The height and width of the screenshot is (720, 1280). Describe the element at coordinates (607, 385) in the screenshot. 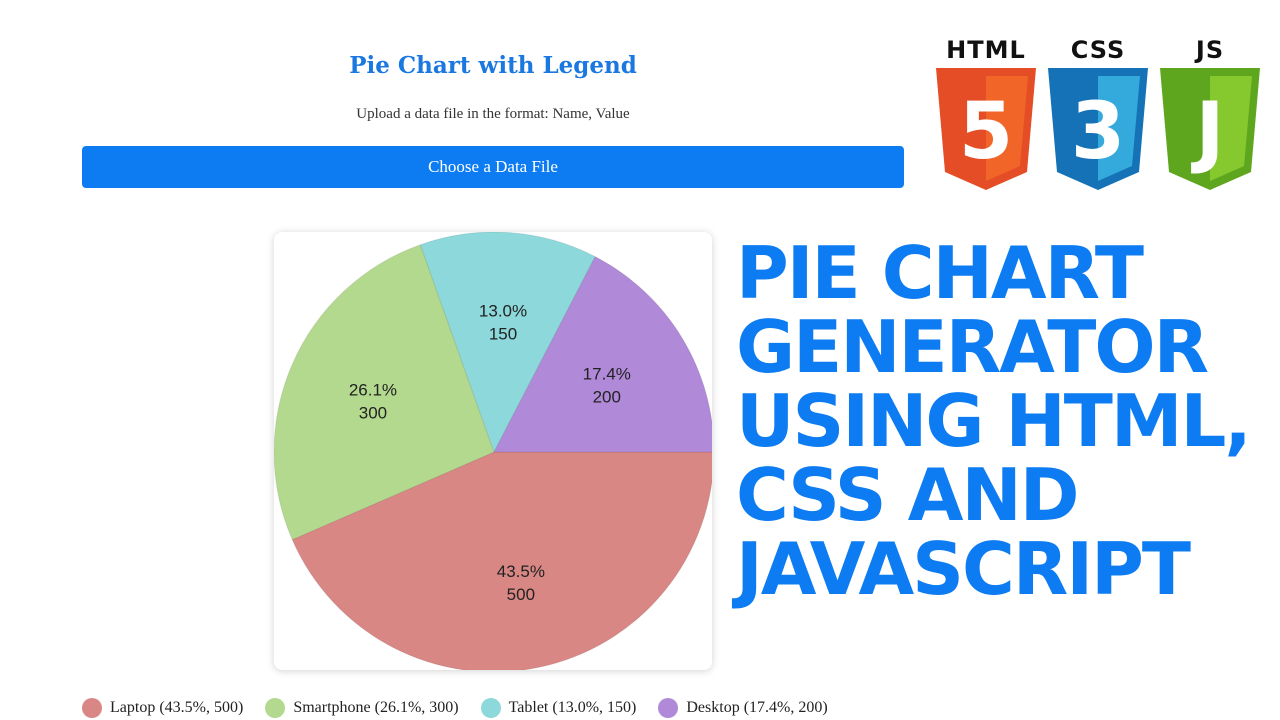

I see `slice-label-desktop: 17.4% 200` at that location.